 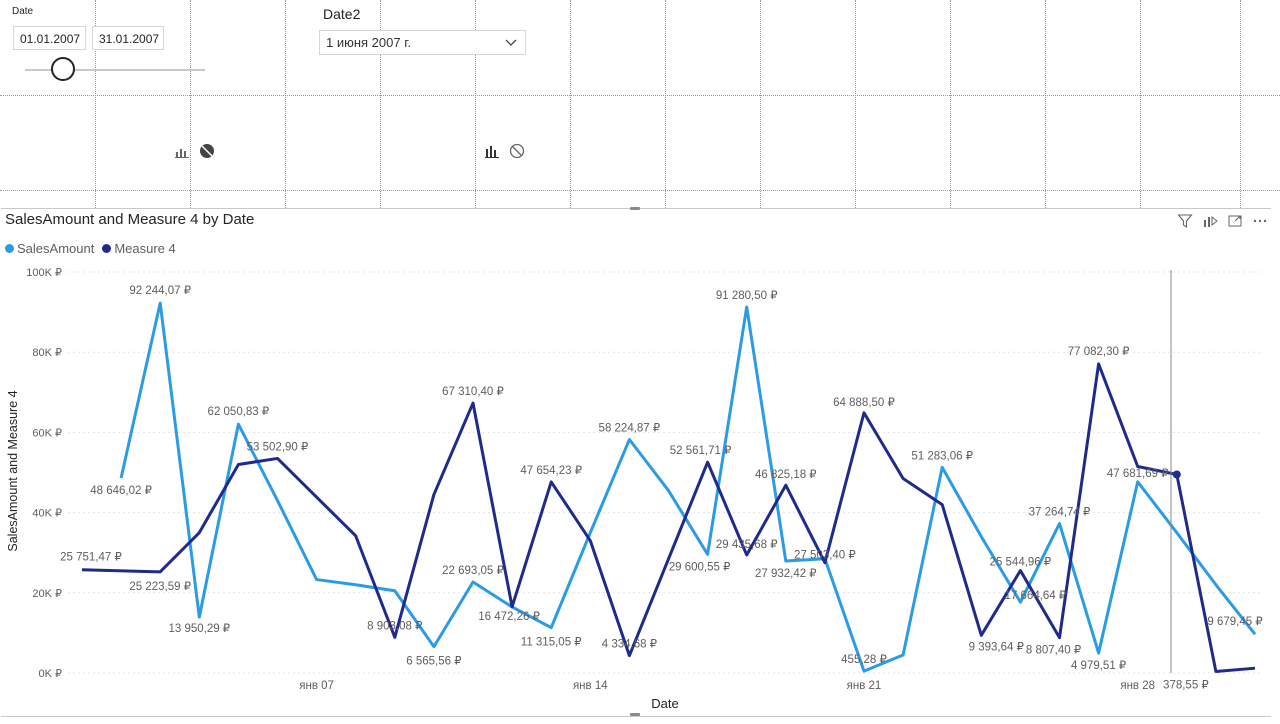 What do you see at coordinates (128, 38) in the screenshot?
I see `date-end-input: 31.01.2007` at bounding box center [128, 38].